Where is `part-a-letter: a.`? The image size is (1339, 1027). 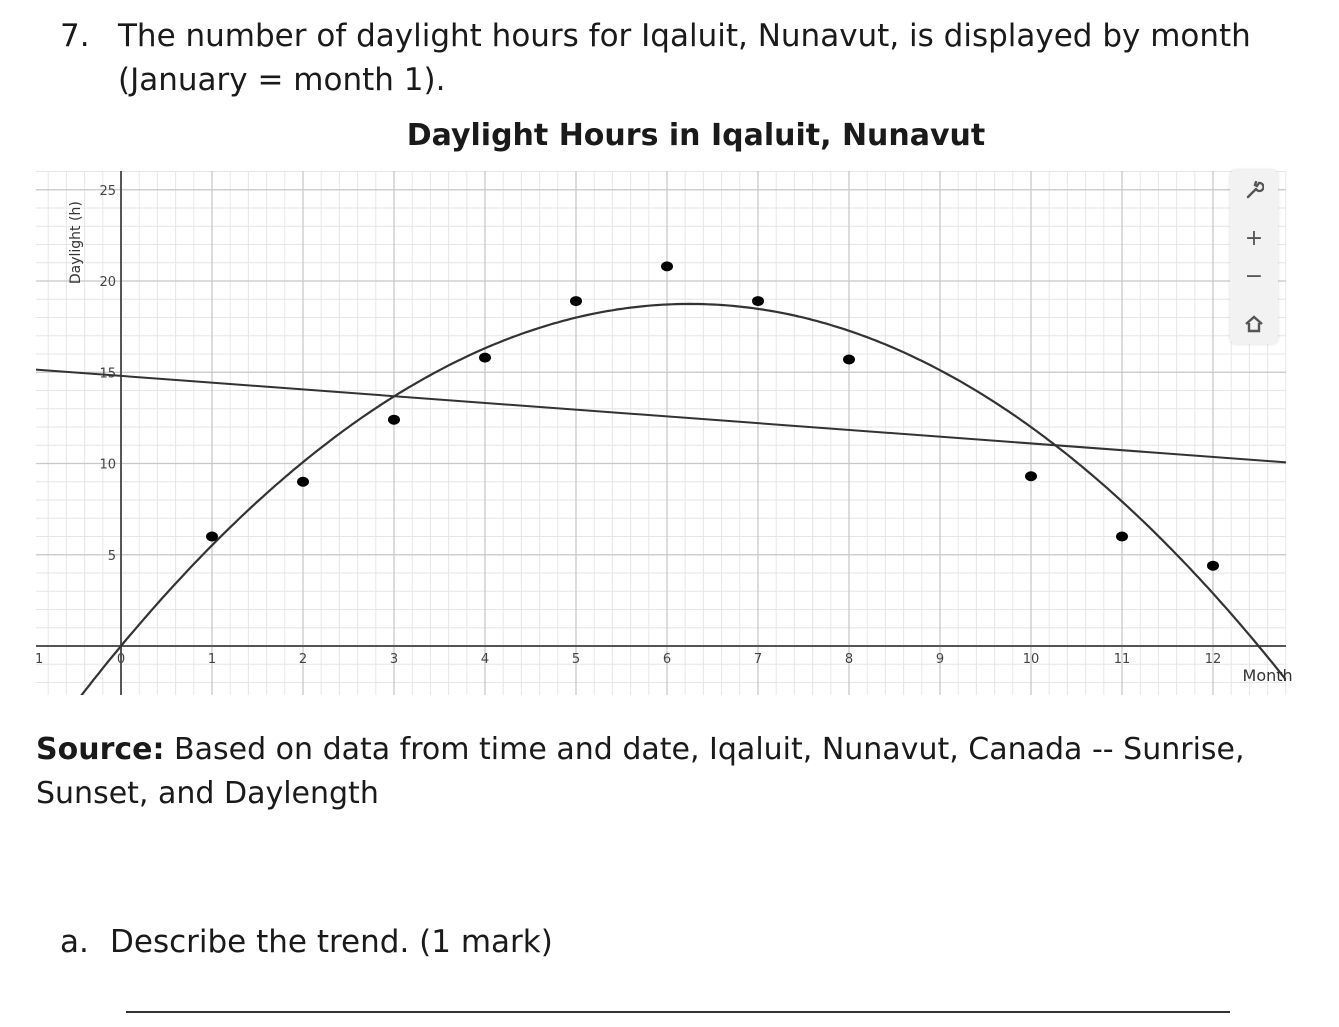 part-a-letter: a. is located at coordinates (74, 942).